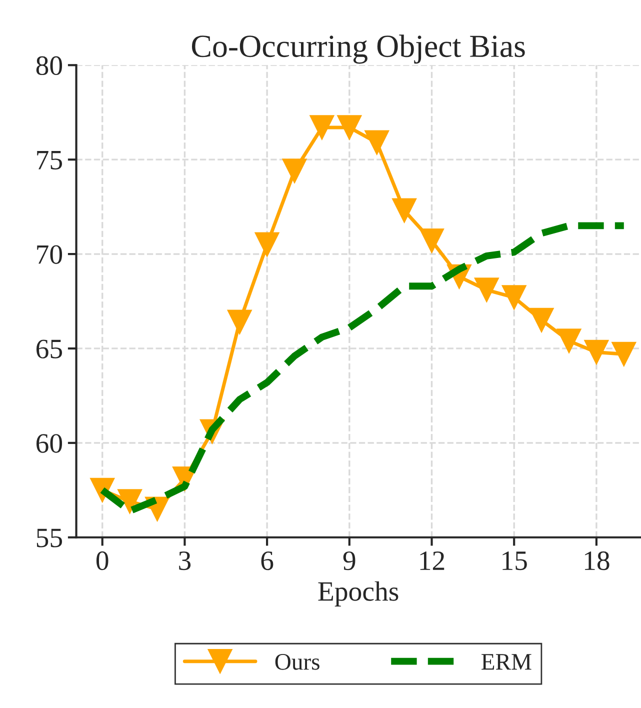  Describe the element at coordinates (49, 160) in the screenshot. I see `y-tick-label: 75` at that location.